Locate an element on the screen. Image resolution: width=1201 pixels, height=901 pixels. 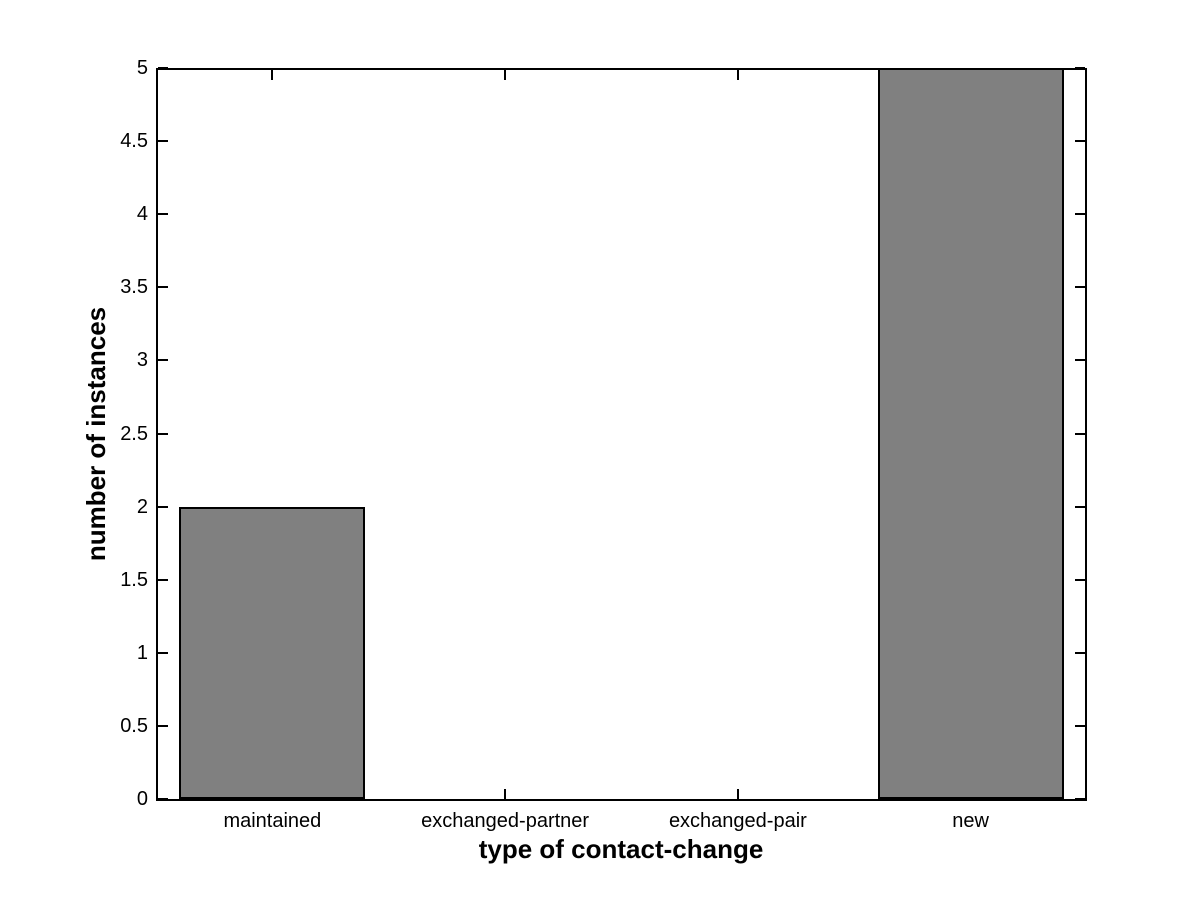
y-tick-label: 0 is located at coordinates (142, 799).